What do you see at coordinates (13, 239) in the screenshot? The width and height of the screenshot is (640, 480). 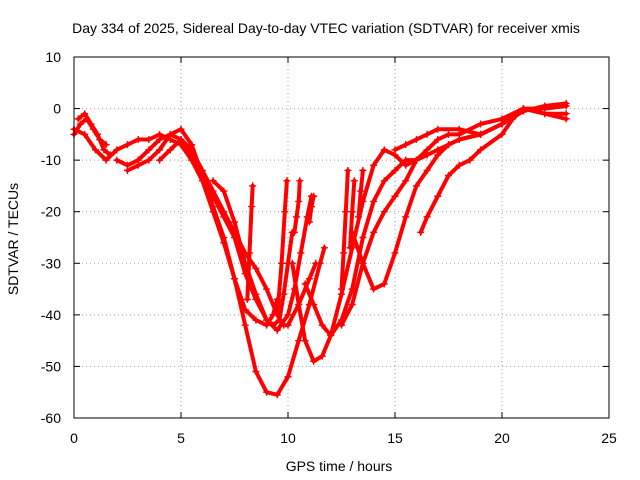 I see `y-axis-label: SDTVAR / TECUs` at bounding box center [13, 239].